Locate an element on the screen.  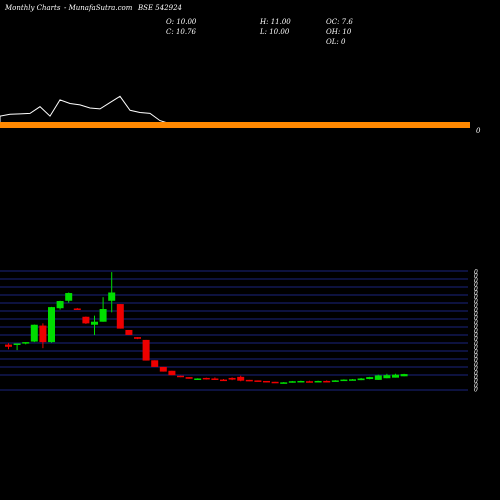
volume-marker: 0 is located at coordinates (478, 131).